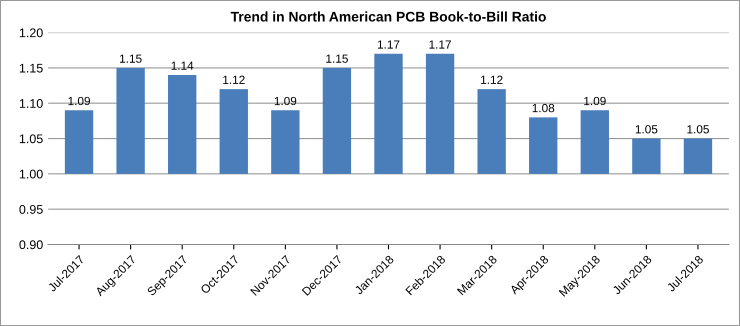 The width and height of the screenshot is (740, 326). Describe the element at coordinates (31, 245) in the screenshot. I see `y-tick-label: 0.90` at that location.